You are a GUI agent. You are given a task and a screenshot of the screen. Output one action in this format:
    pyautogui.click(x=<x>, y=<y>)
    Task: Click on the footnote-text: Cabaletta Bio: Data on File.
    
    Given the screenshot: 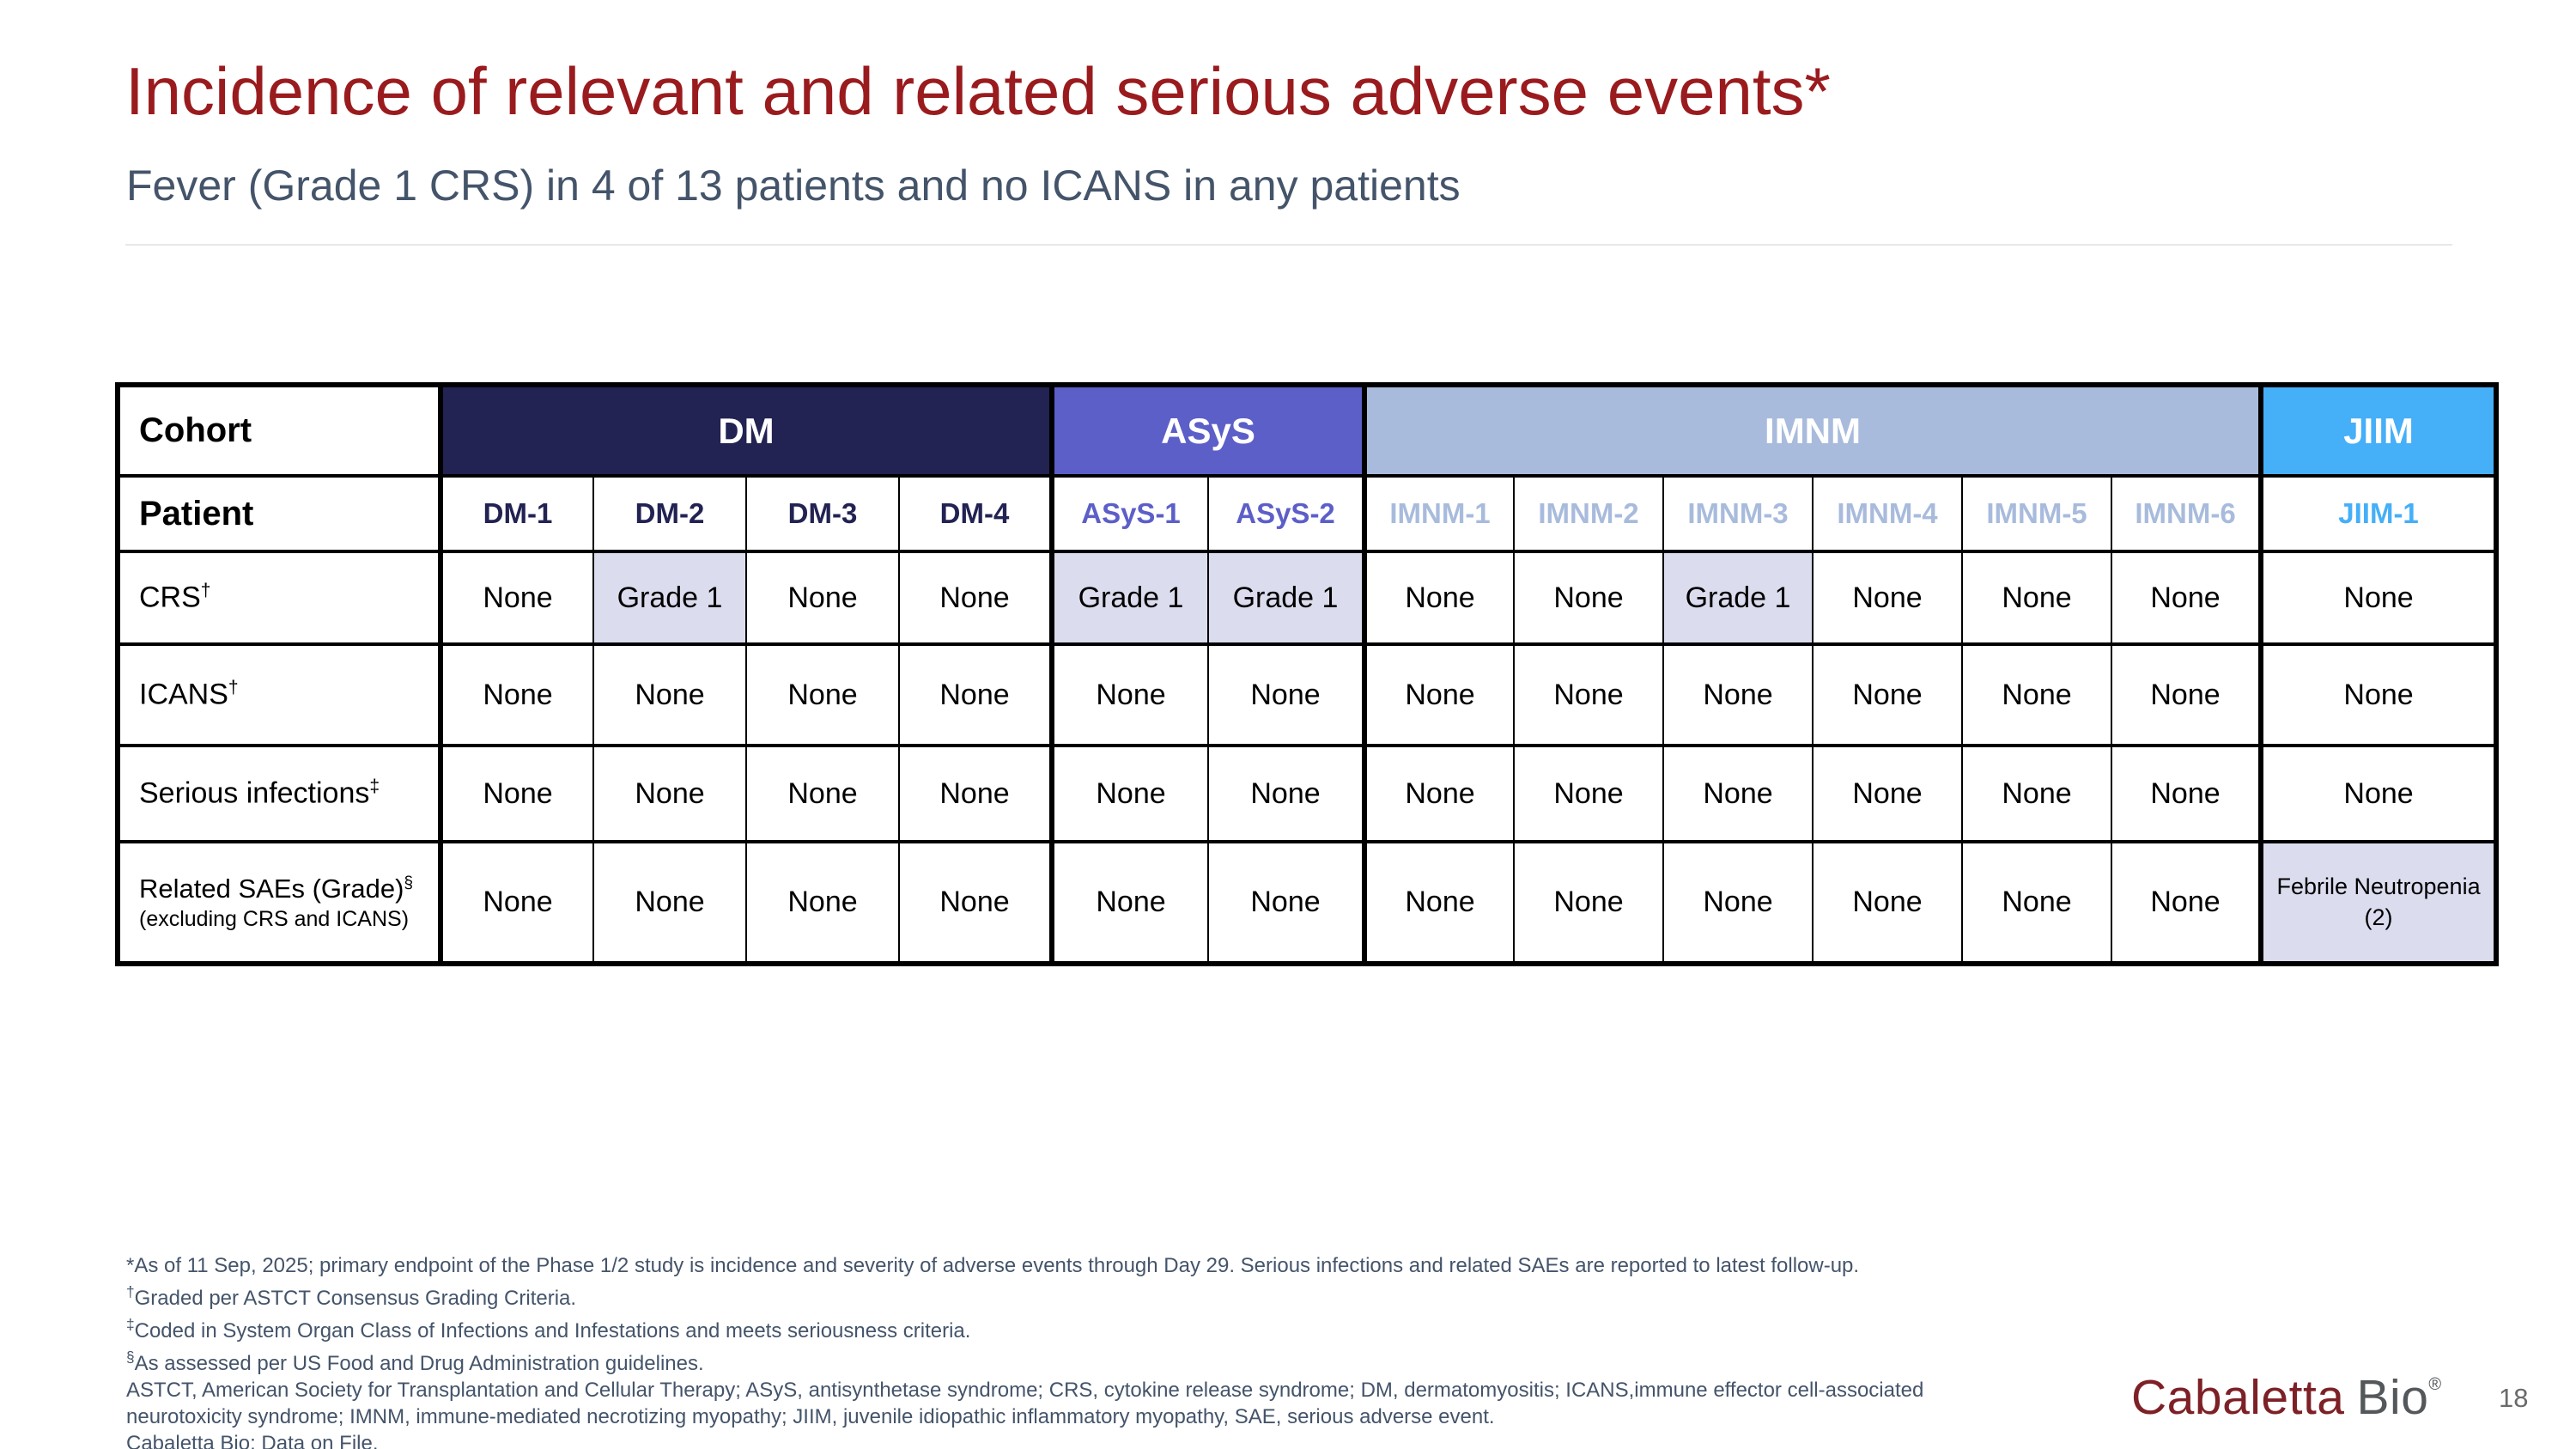 What is the action you would take?
    pyautogui.click(x=252, y=1440)
    